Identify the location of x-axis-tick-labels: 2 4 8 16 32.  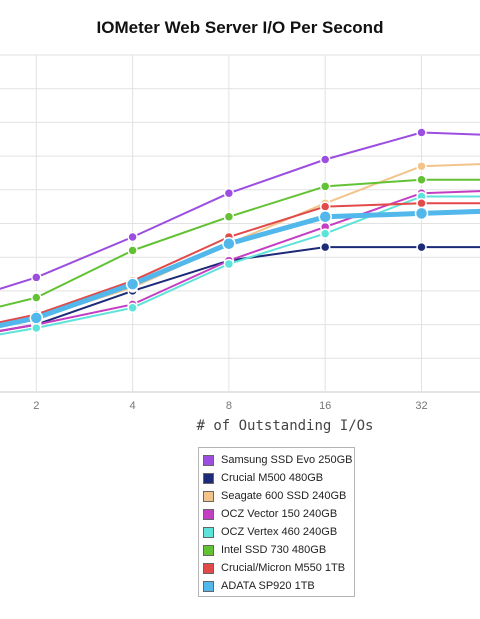
(230, 406).